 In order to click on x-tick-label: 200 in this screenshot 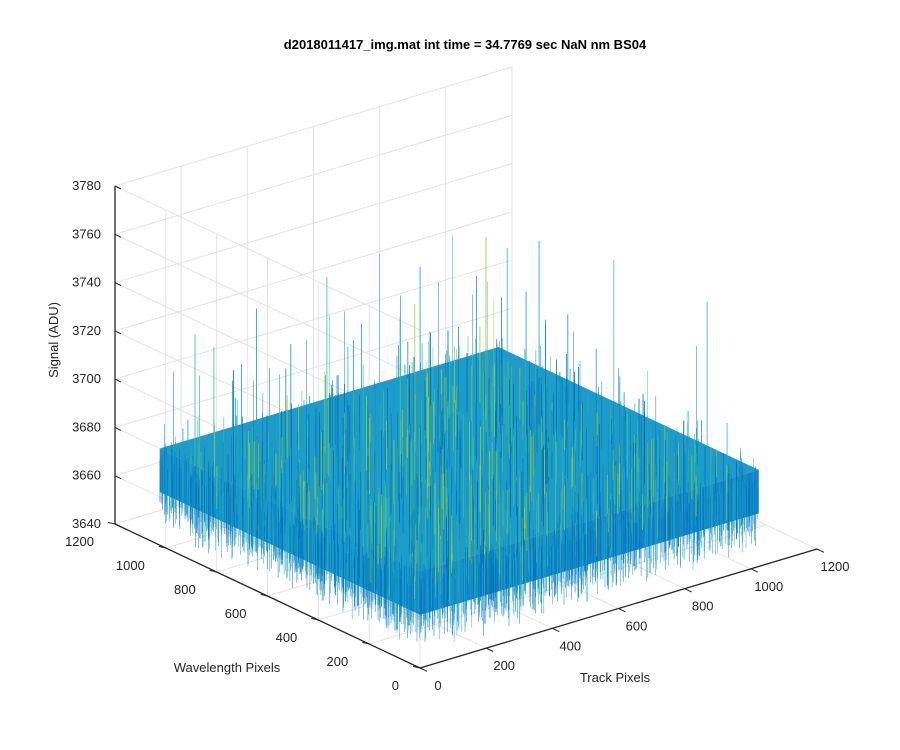, I will do `click(504, 665)`.